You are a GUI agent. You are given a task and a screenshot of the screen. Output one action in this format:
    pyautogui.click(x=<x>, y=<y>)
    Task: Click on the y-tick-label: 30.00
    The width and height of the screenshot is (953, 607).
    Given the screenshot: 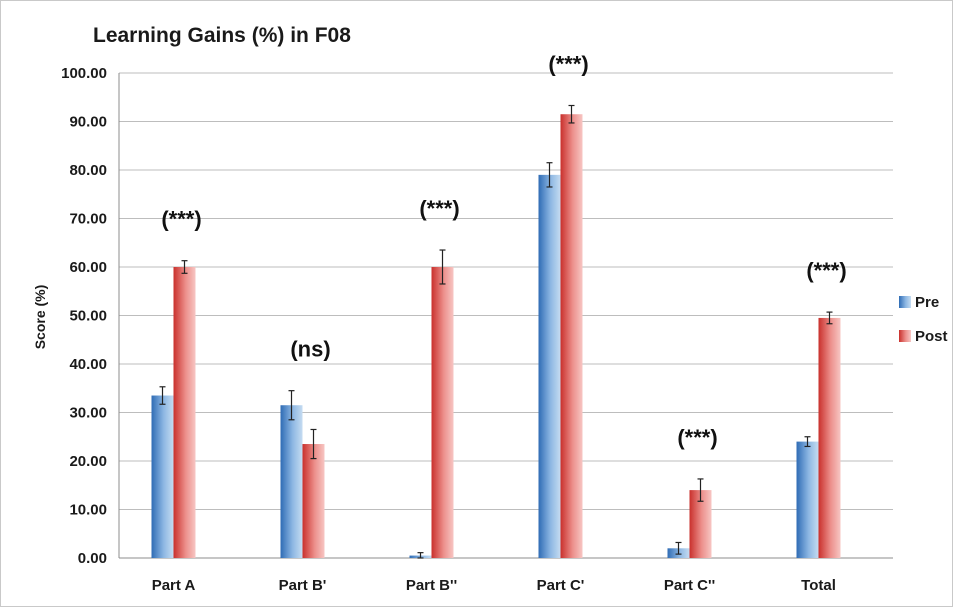 What is the action you would take?
    pyautogui.click(x=88, y=413)
    